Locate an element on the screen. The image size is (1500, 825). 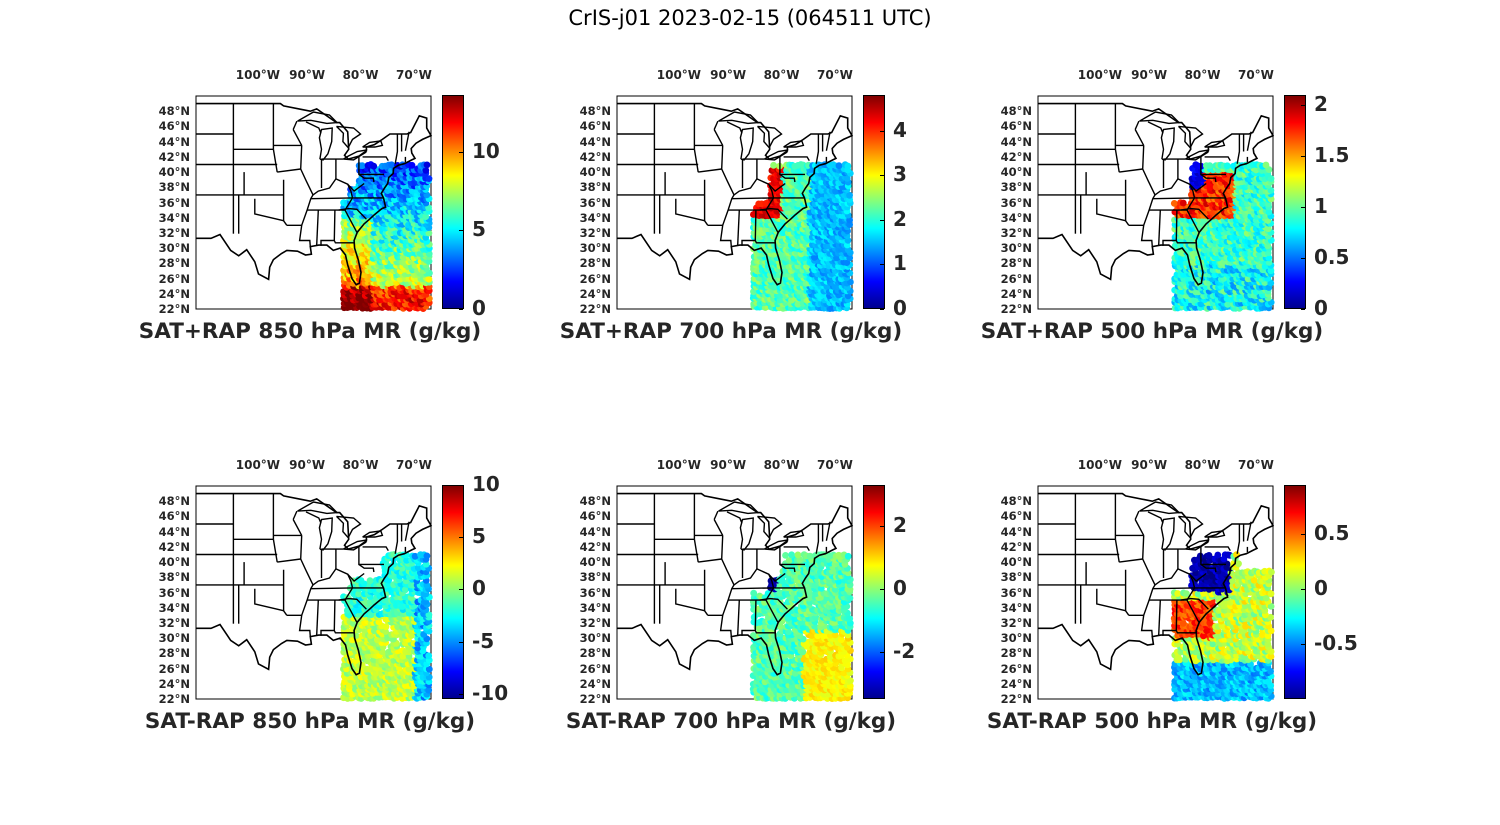
panel-title: SAT+RAP 500 hPa MR (g/kg) is located at coordinates (1152, 331).